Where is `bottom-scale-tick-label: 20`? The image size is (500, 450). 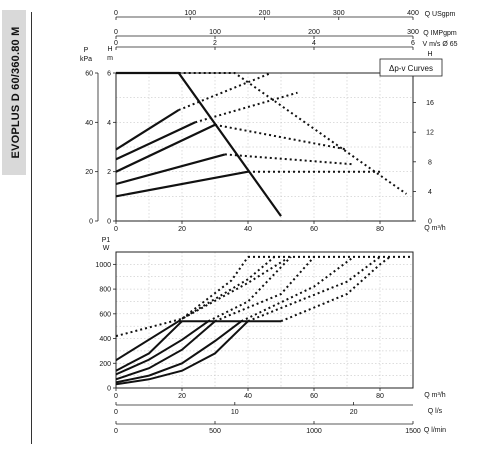 bottom-scale-tick-label: 20 is located at coordinates (354, 412).